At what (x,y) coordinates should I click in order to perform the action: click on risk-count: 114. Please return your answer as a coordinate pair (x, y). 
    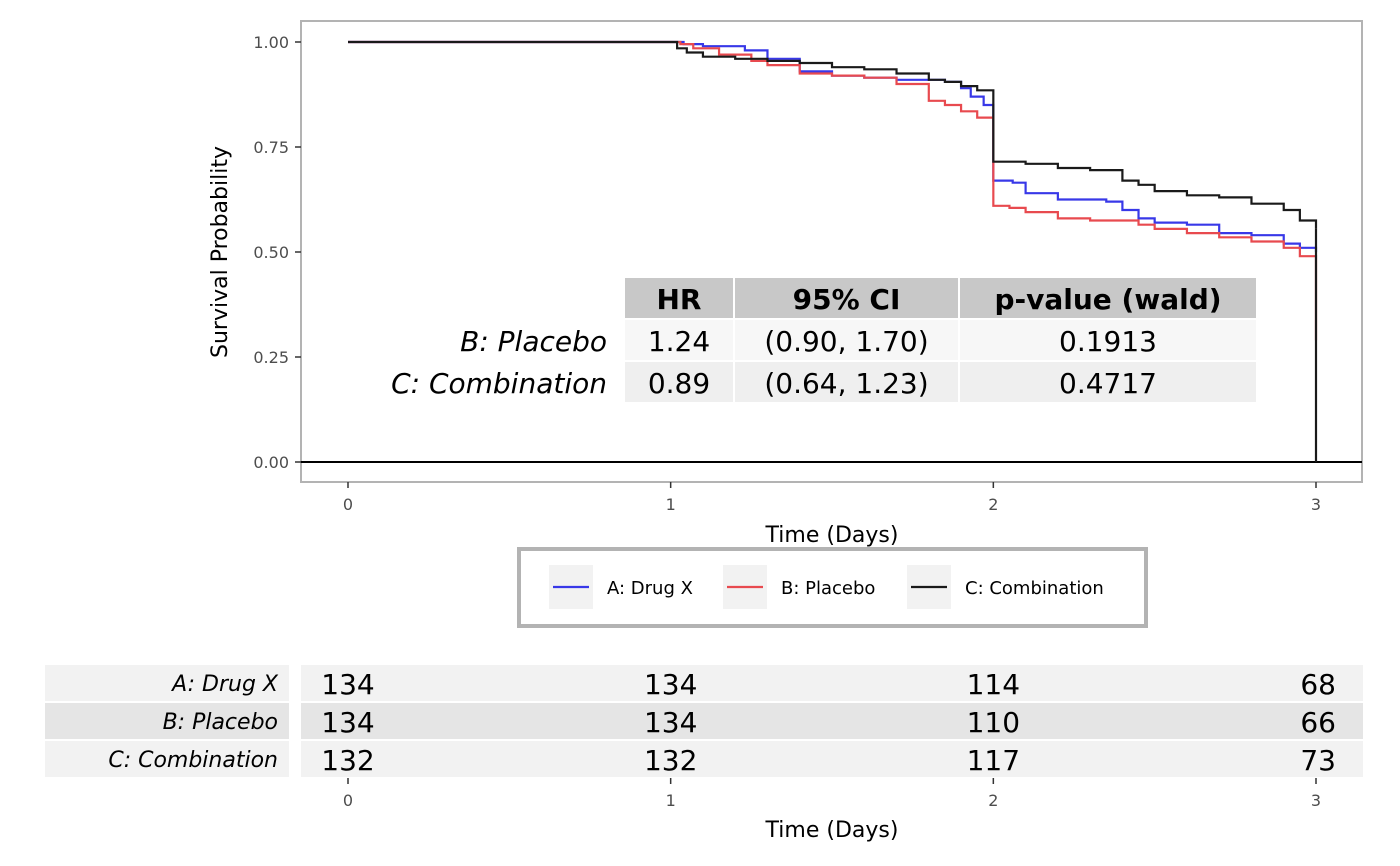
    Looking at the image, I should click on (993, 684).